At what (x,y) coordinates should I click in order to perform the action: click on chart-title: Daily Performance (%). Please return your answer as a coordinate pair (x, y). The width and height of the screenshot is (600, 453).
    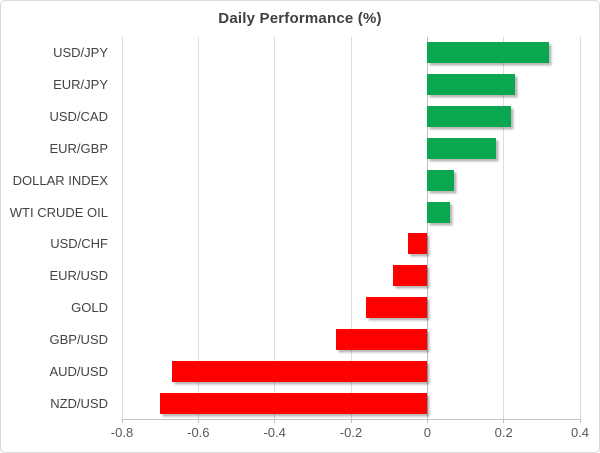
    Looking at the image, I should click on (300, 18).